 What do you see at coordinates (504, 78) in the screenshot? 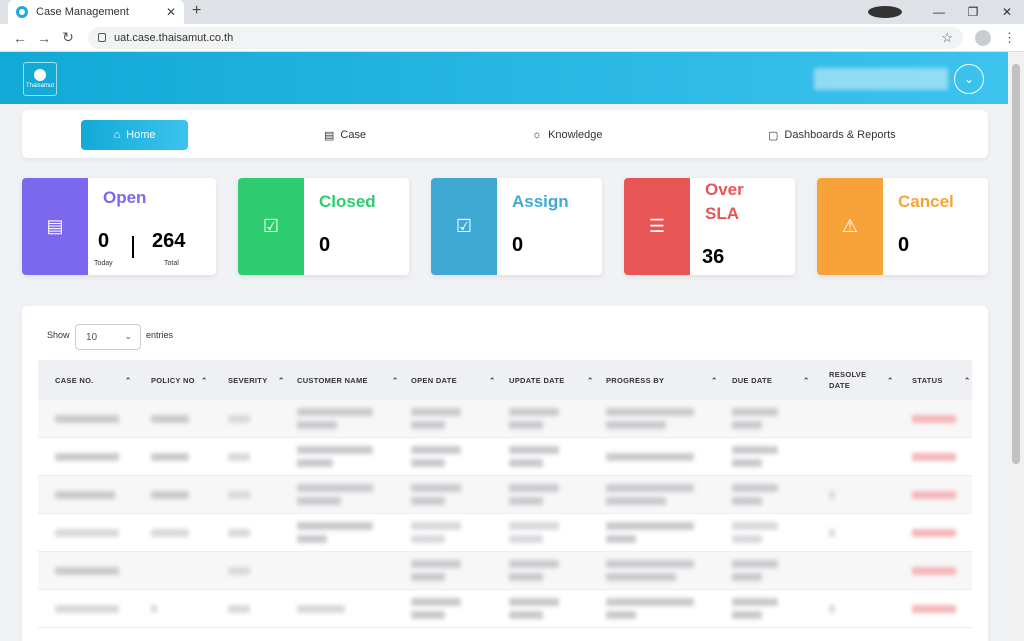
I see `app-header: Thaisamut ⌄` at bounding box center [504, 78].